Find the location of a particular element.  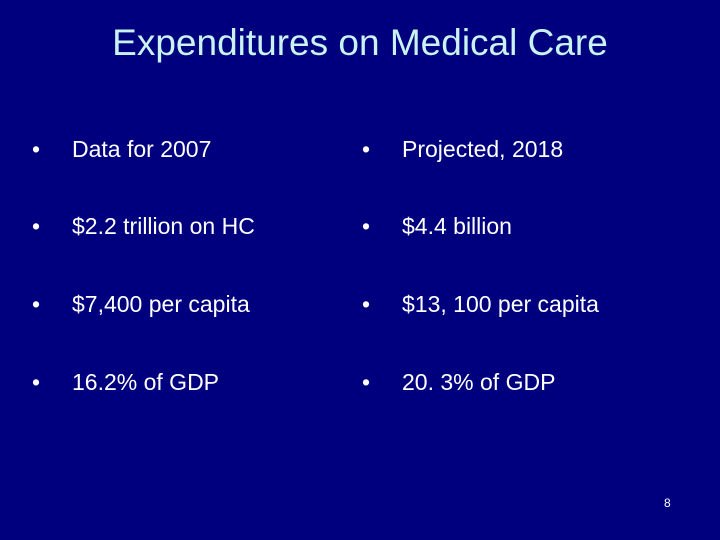

bullet-item: • 20. 3% of GDP is located at coordinates (457, 382).